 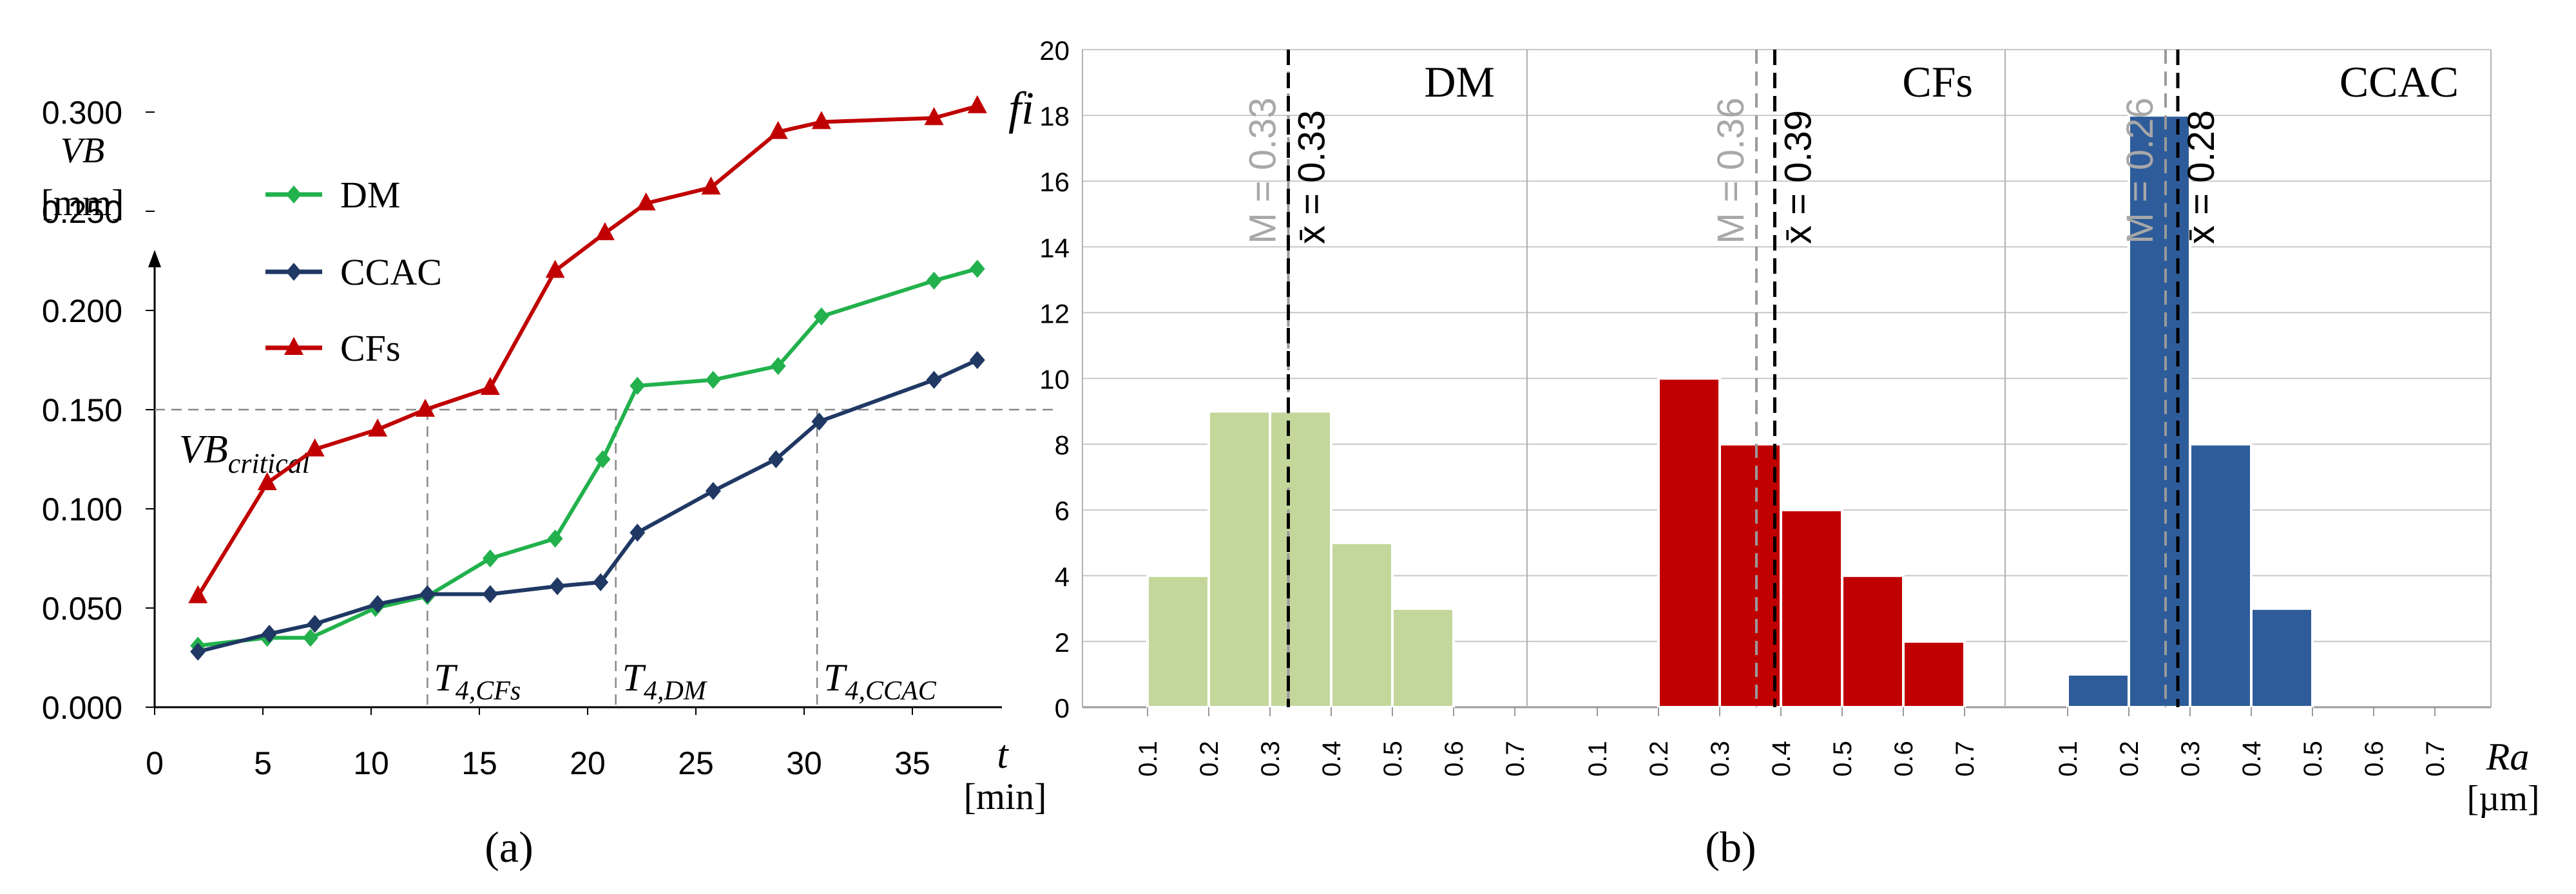 I want to click on x-axis-unit: [µm], so click(x=2503, y=799).